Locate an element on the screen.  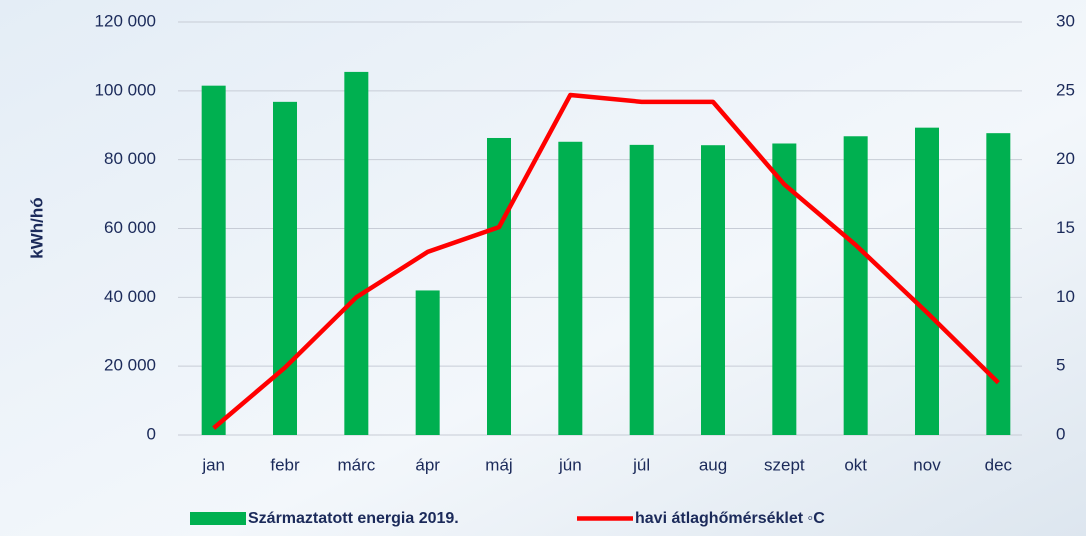
y2-tick-label: 30 is located at coordinates (1065, 20).